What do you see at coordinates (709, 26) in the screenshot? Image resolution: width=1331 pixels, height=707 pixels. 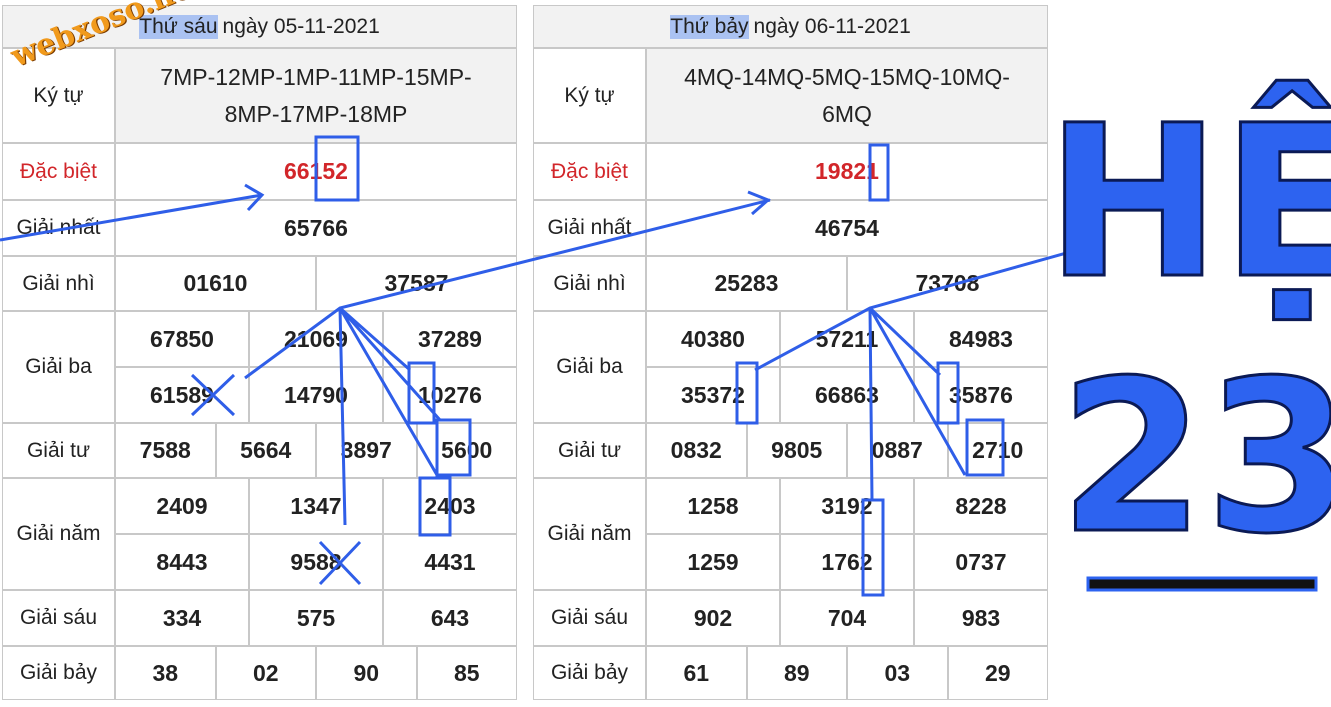 I see `header-day: Thứ bảy` at bounding box center [709, 26].